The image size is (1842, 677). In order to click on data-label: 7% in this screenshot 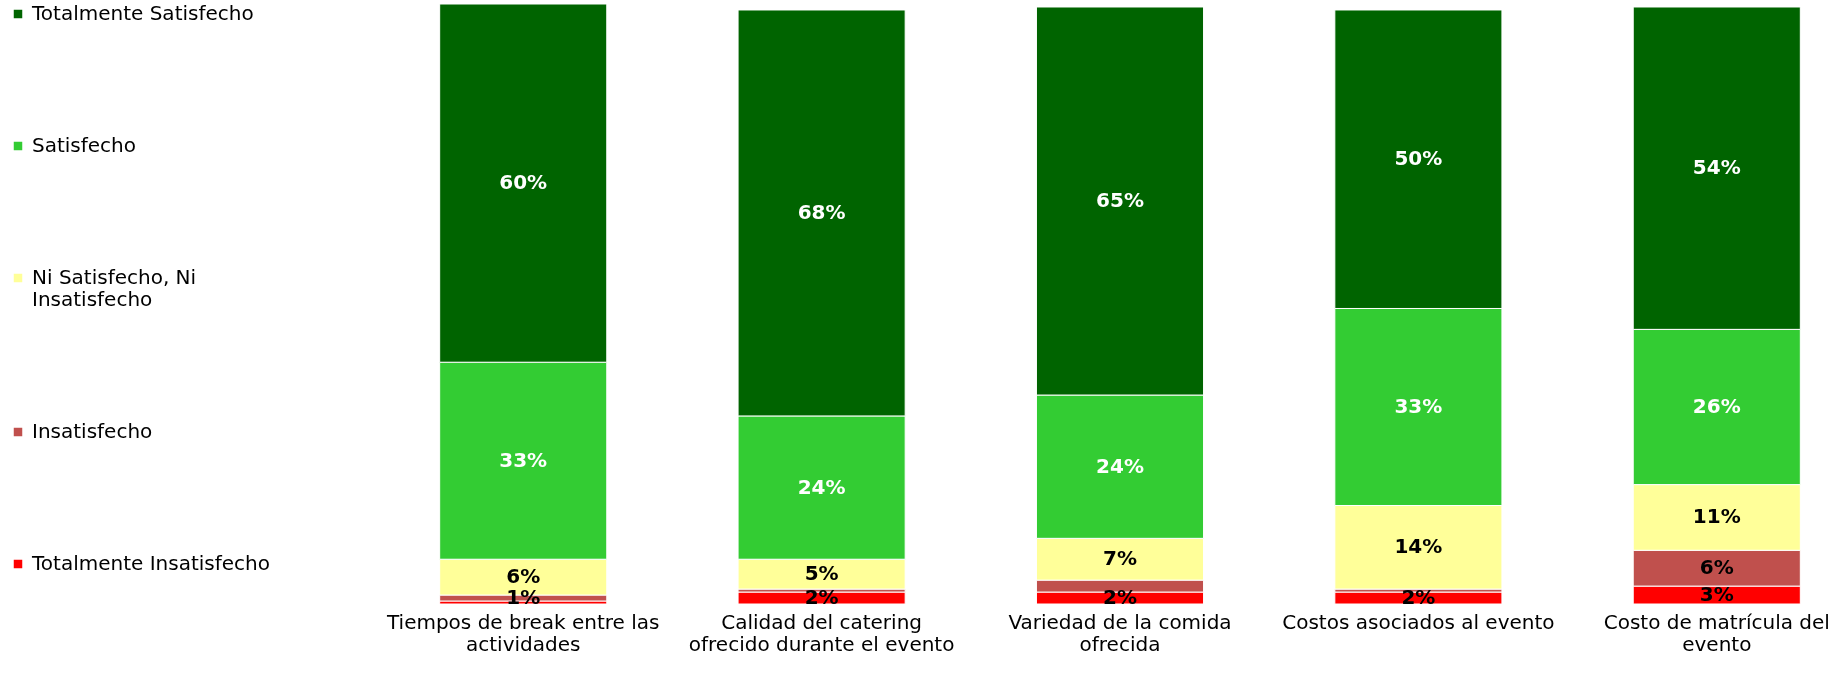, I will do `click(1120, 558)`.